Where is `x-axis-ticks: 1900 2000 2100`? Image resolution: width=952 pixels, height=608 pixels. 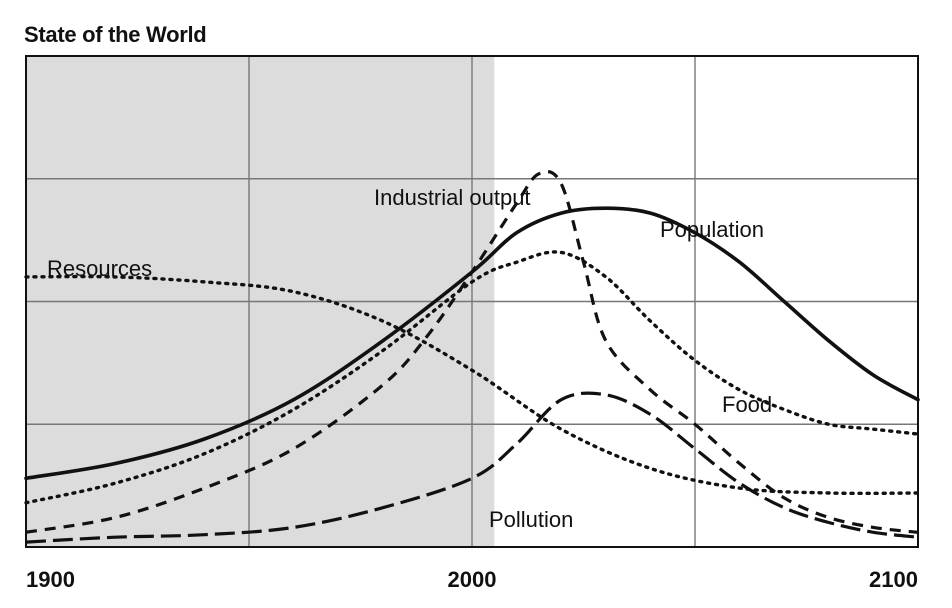
x-axis-ticks: 1900 2000 2100 is located at coordinates (472, 579).